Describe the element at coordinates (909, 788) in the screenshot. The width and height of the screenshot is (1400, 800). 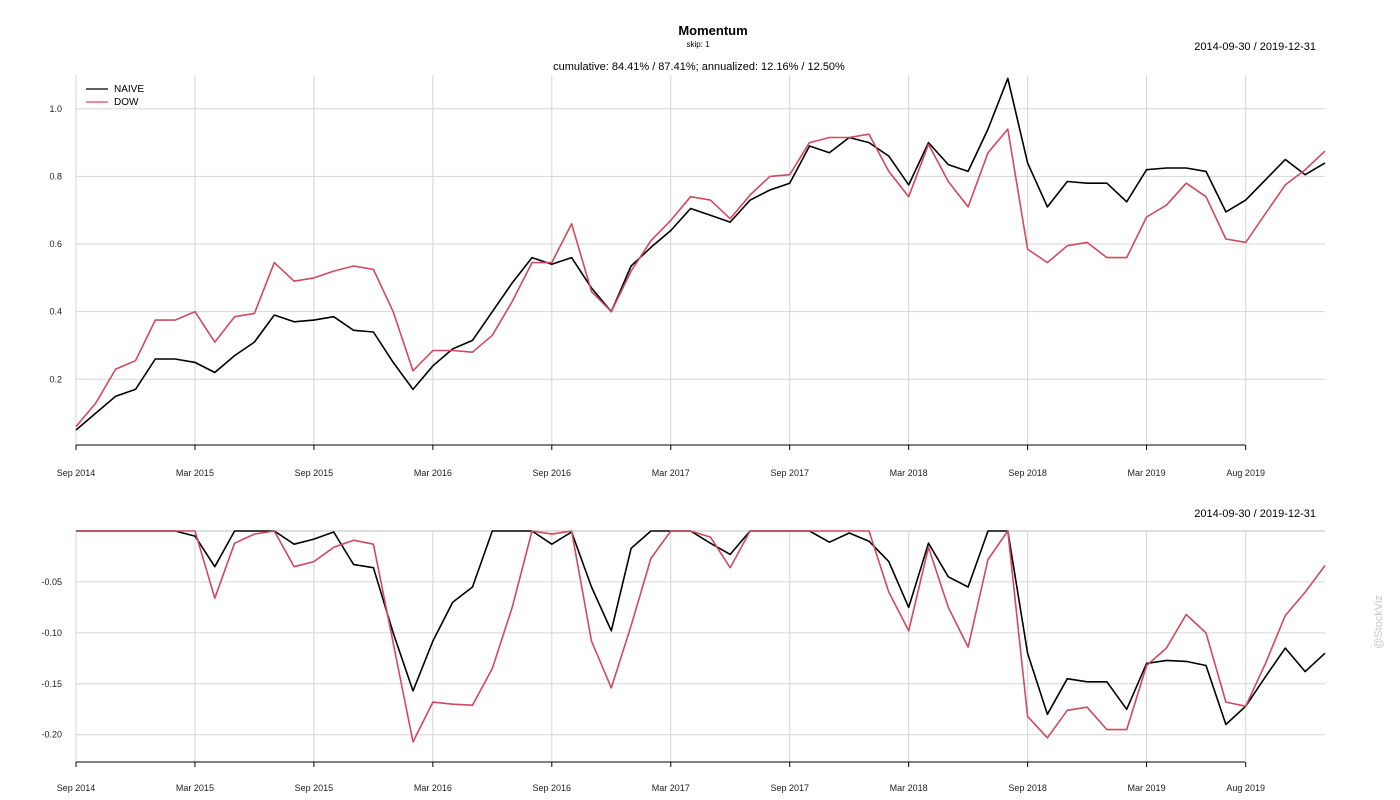
I see `bottom-x-tick-label: Mar 2018` at that location.